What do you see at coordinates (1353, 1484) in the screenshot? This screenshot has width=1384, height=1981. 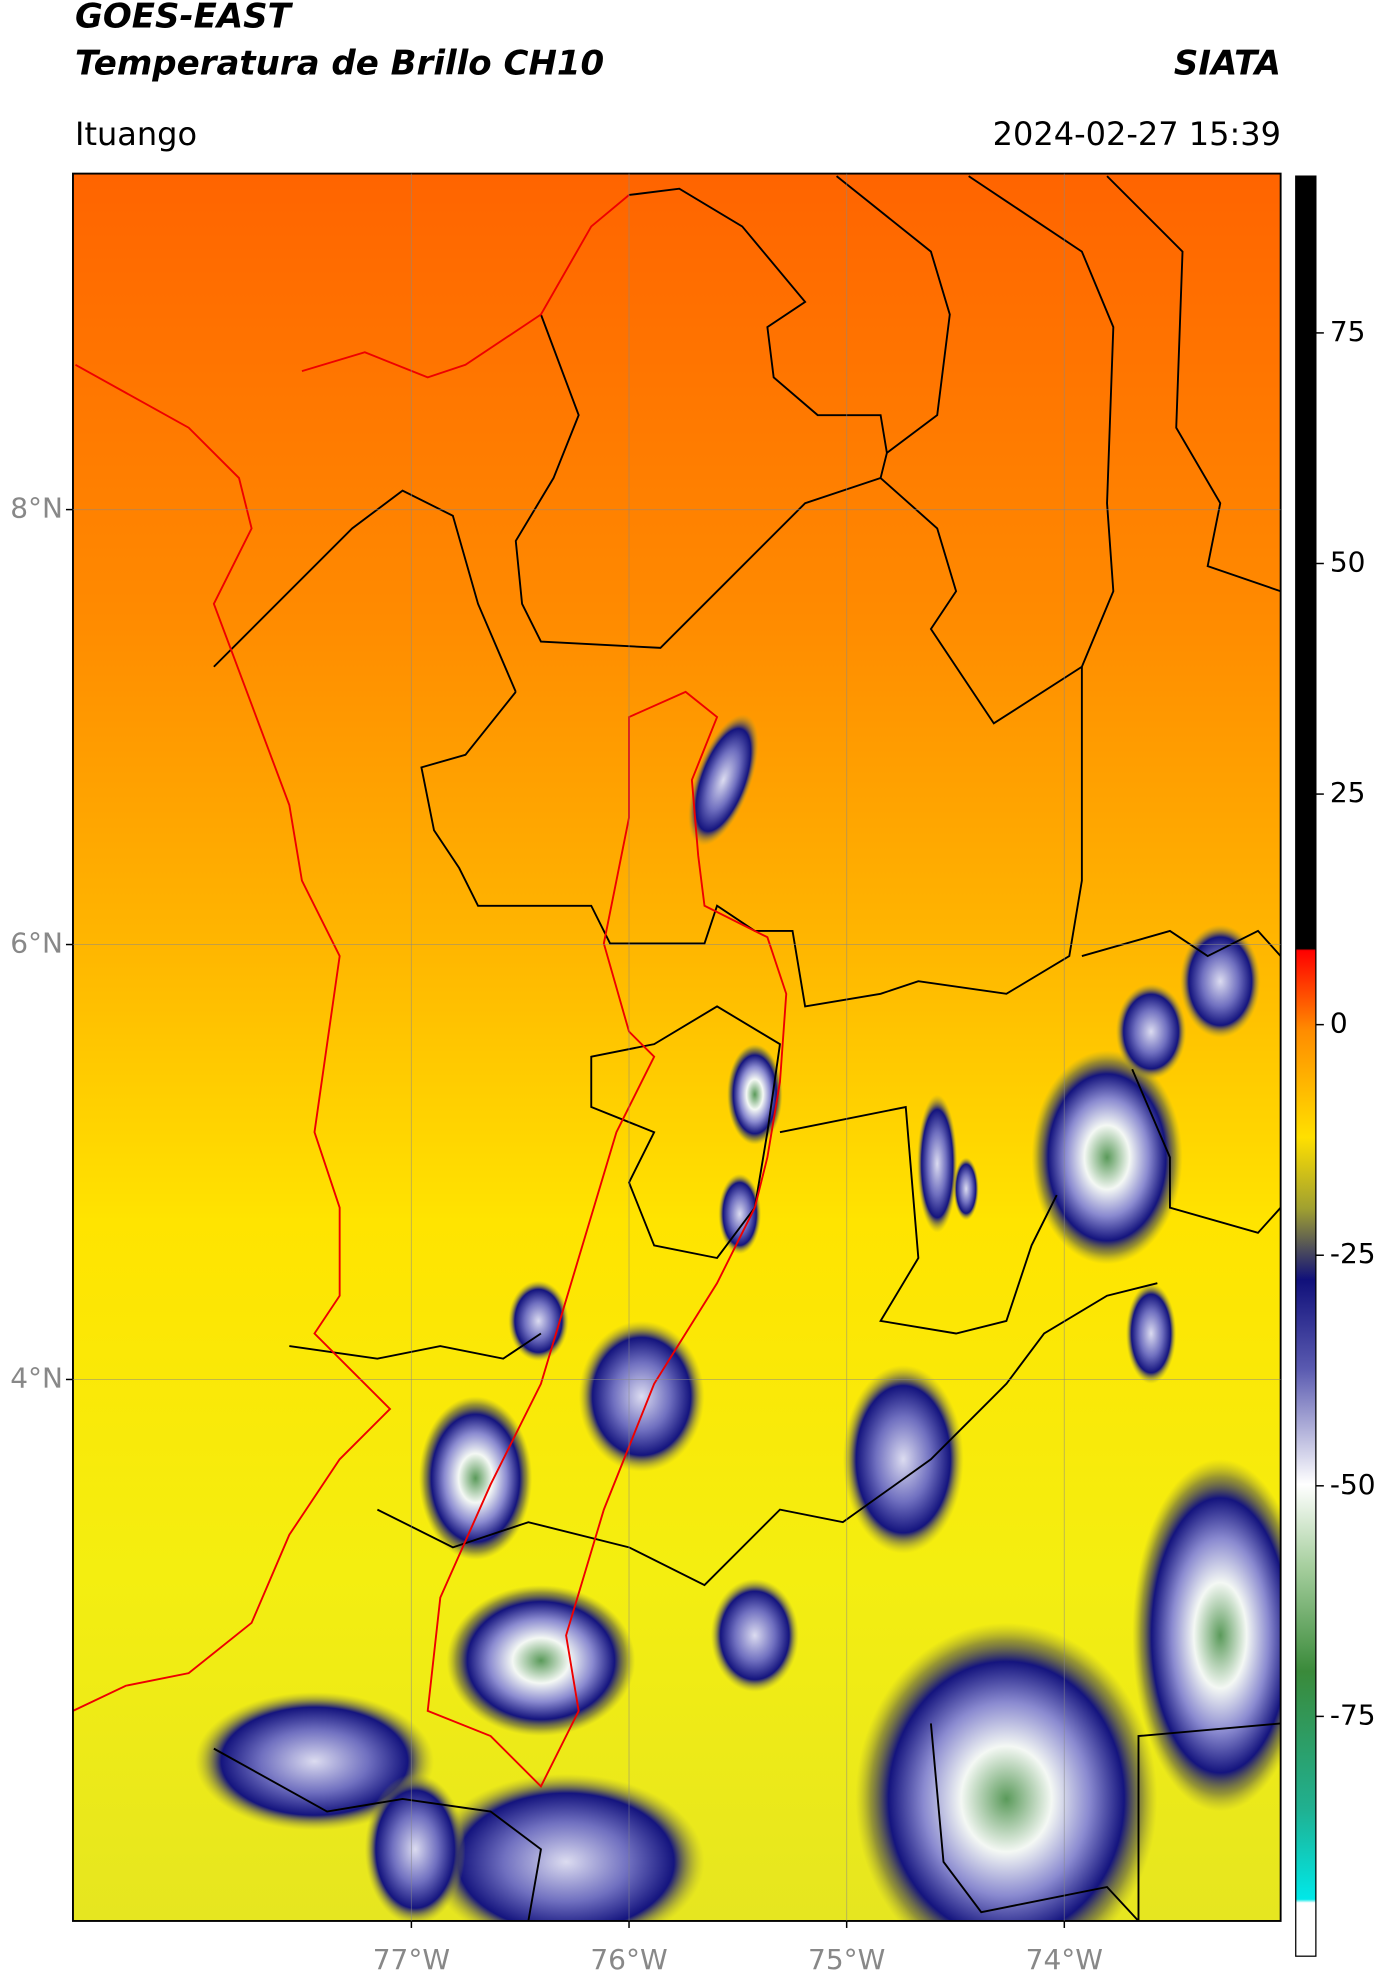 I see `colorbar-tick-label: -50` at bounding box center [1353, 1484].